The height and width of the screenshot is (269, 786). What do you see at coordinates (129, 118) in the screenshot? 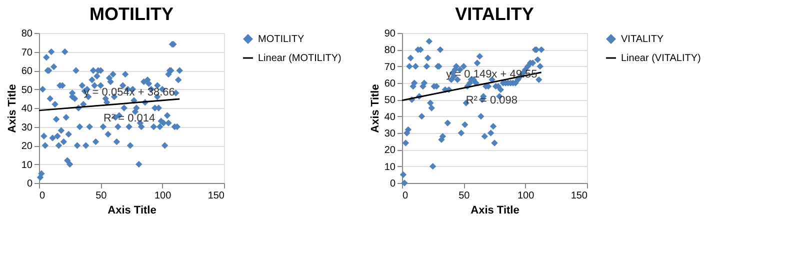
I see `annotation: R² = 0.014` at bounding box center [129, 118].